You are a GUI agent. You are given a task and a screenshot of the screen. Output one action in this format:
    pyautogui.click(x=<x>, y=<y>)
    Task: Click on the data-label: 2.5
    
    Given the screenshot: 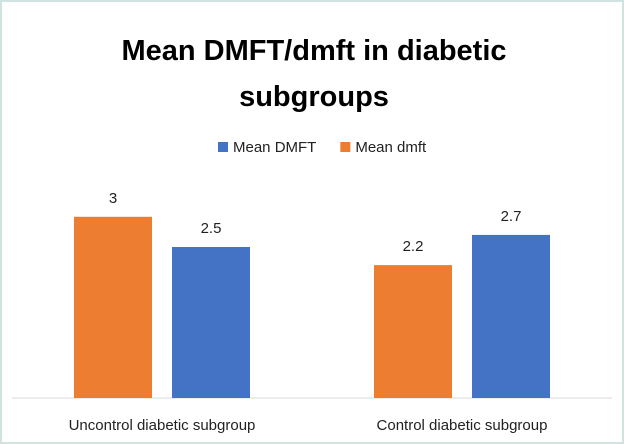 What is the action you would take?
    pyautogui.click(x=211, y=228)
    